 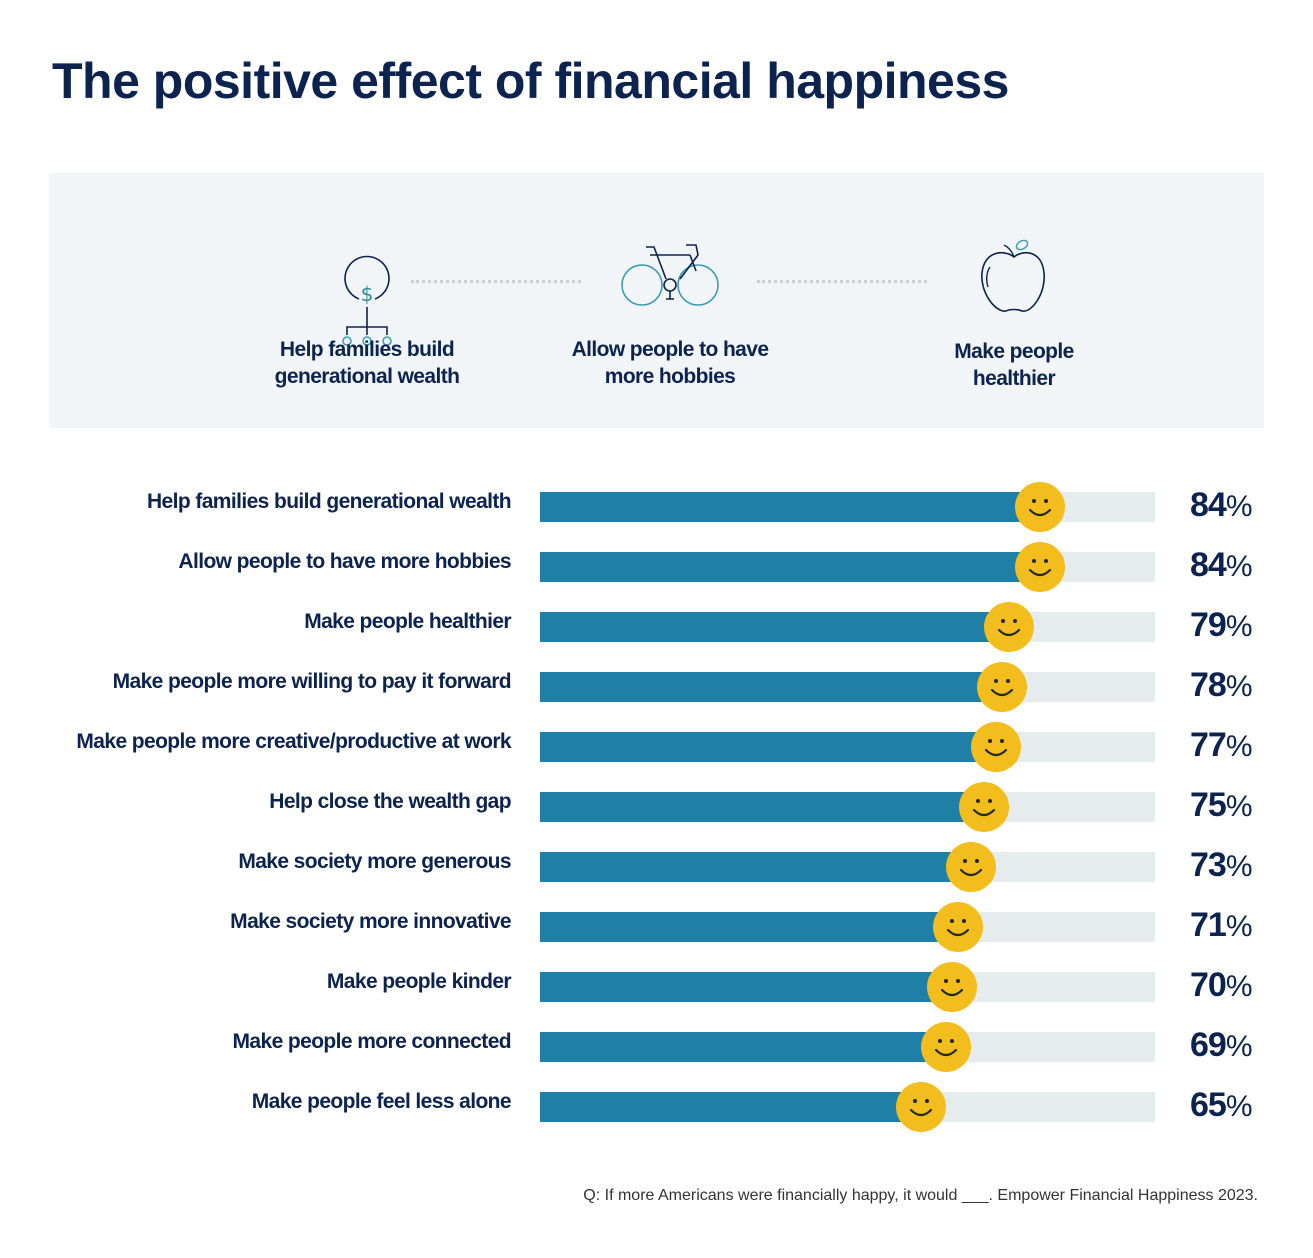 What do you see at coordinates (1208, 745) in the screenshot?
I see `value-number: 77` at bounding box center [1208, 745].